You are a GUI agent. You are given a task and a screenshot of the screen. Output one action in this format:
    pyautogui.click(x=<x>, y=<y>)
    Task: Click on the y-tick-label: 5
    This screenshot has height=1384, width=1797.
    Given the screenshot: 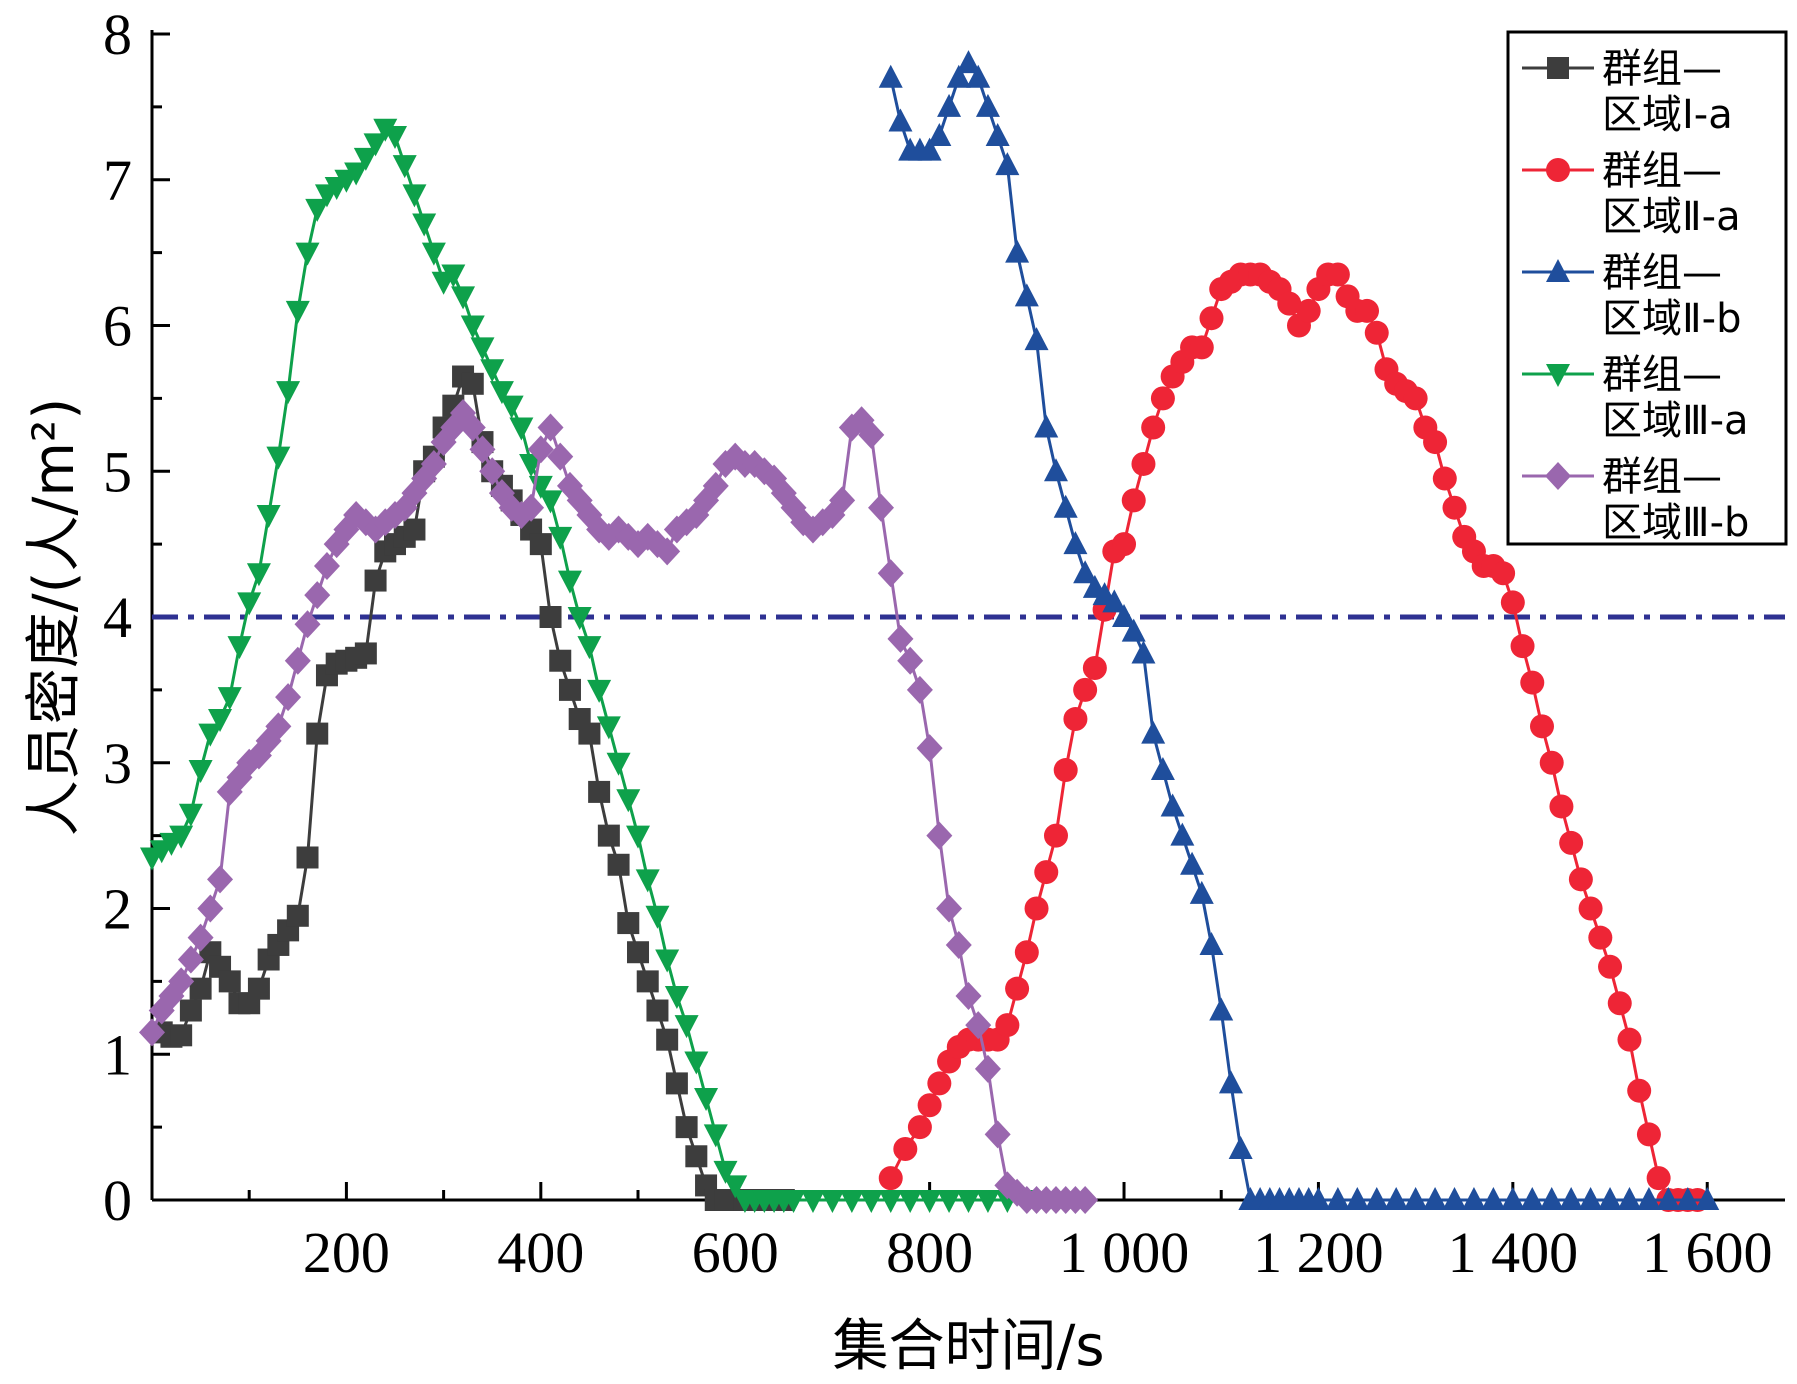 What is the action you would take?
    pyautogui.click(x=117, y=471)
    